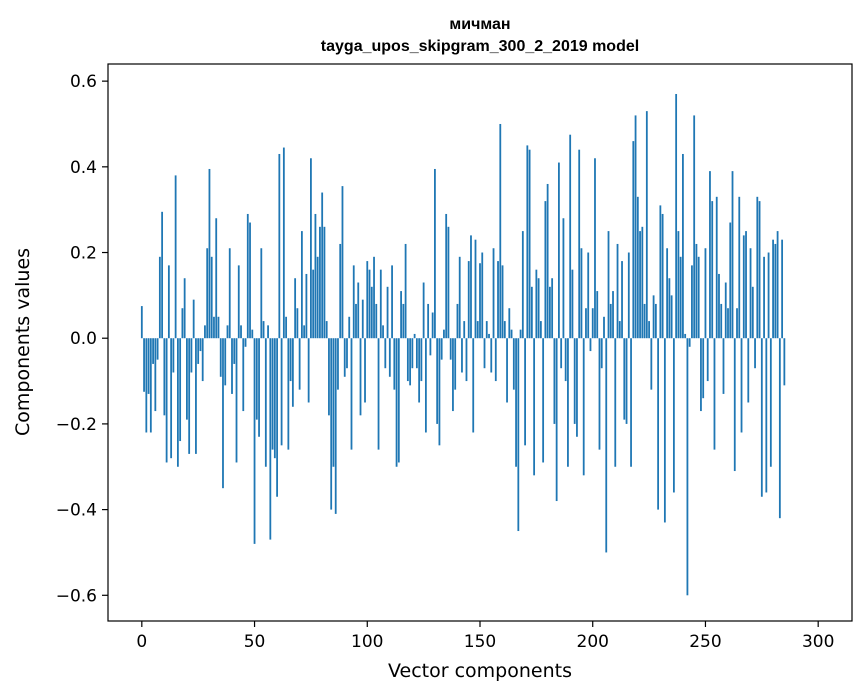  Describe the element at coordinates (480, 642) in the screenshot. I see `x-tick-label: 150` at that location.